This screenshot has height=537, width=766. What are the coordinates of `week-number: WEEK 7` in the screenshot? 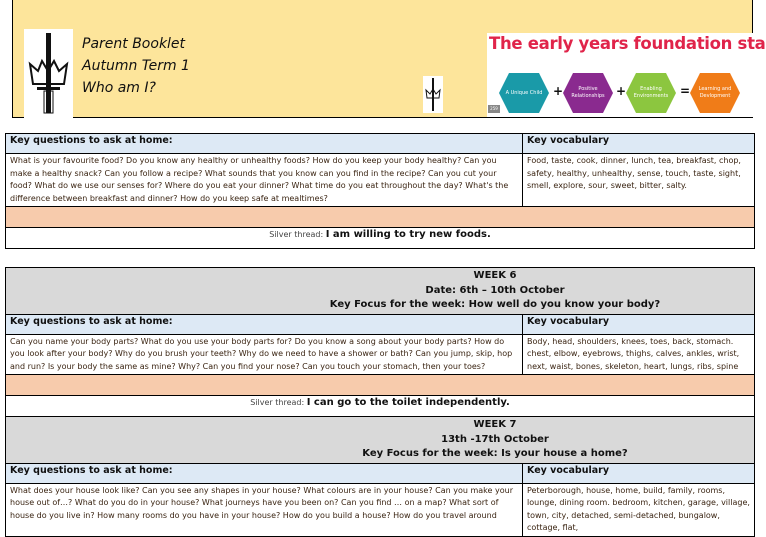 It's located at (495, 424).